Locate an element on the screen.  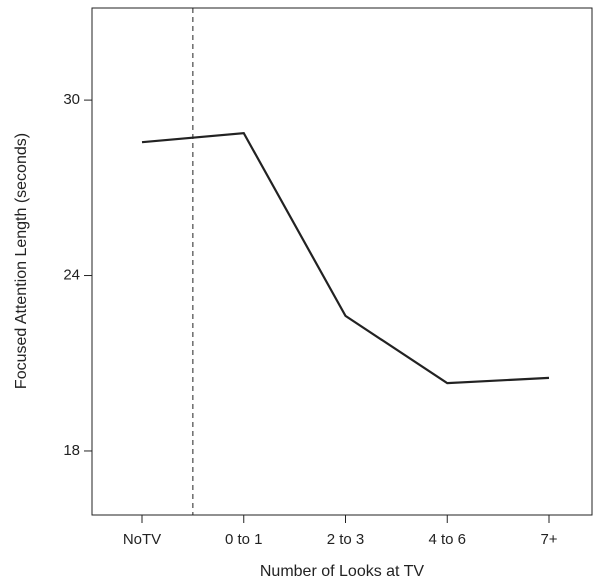
x-tick-label: 2 to 3 is located at coordinates (346, 539).